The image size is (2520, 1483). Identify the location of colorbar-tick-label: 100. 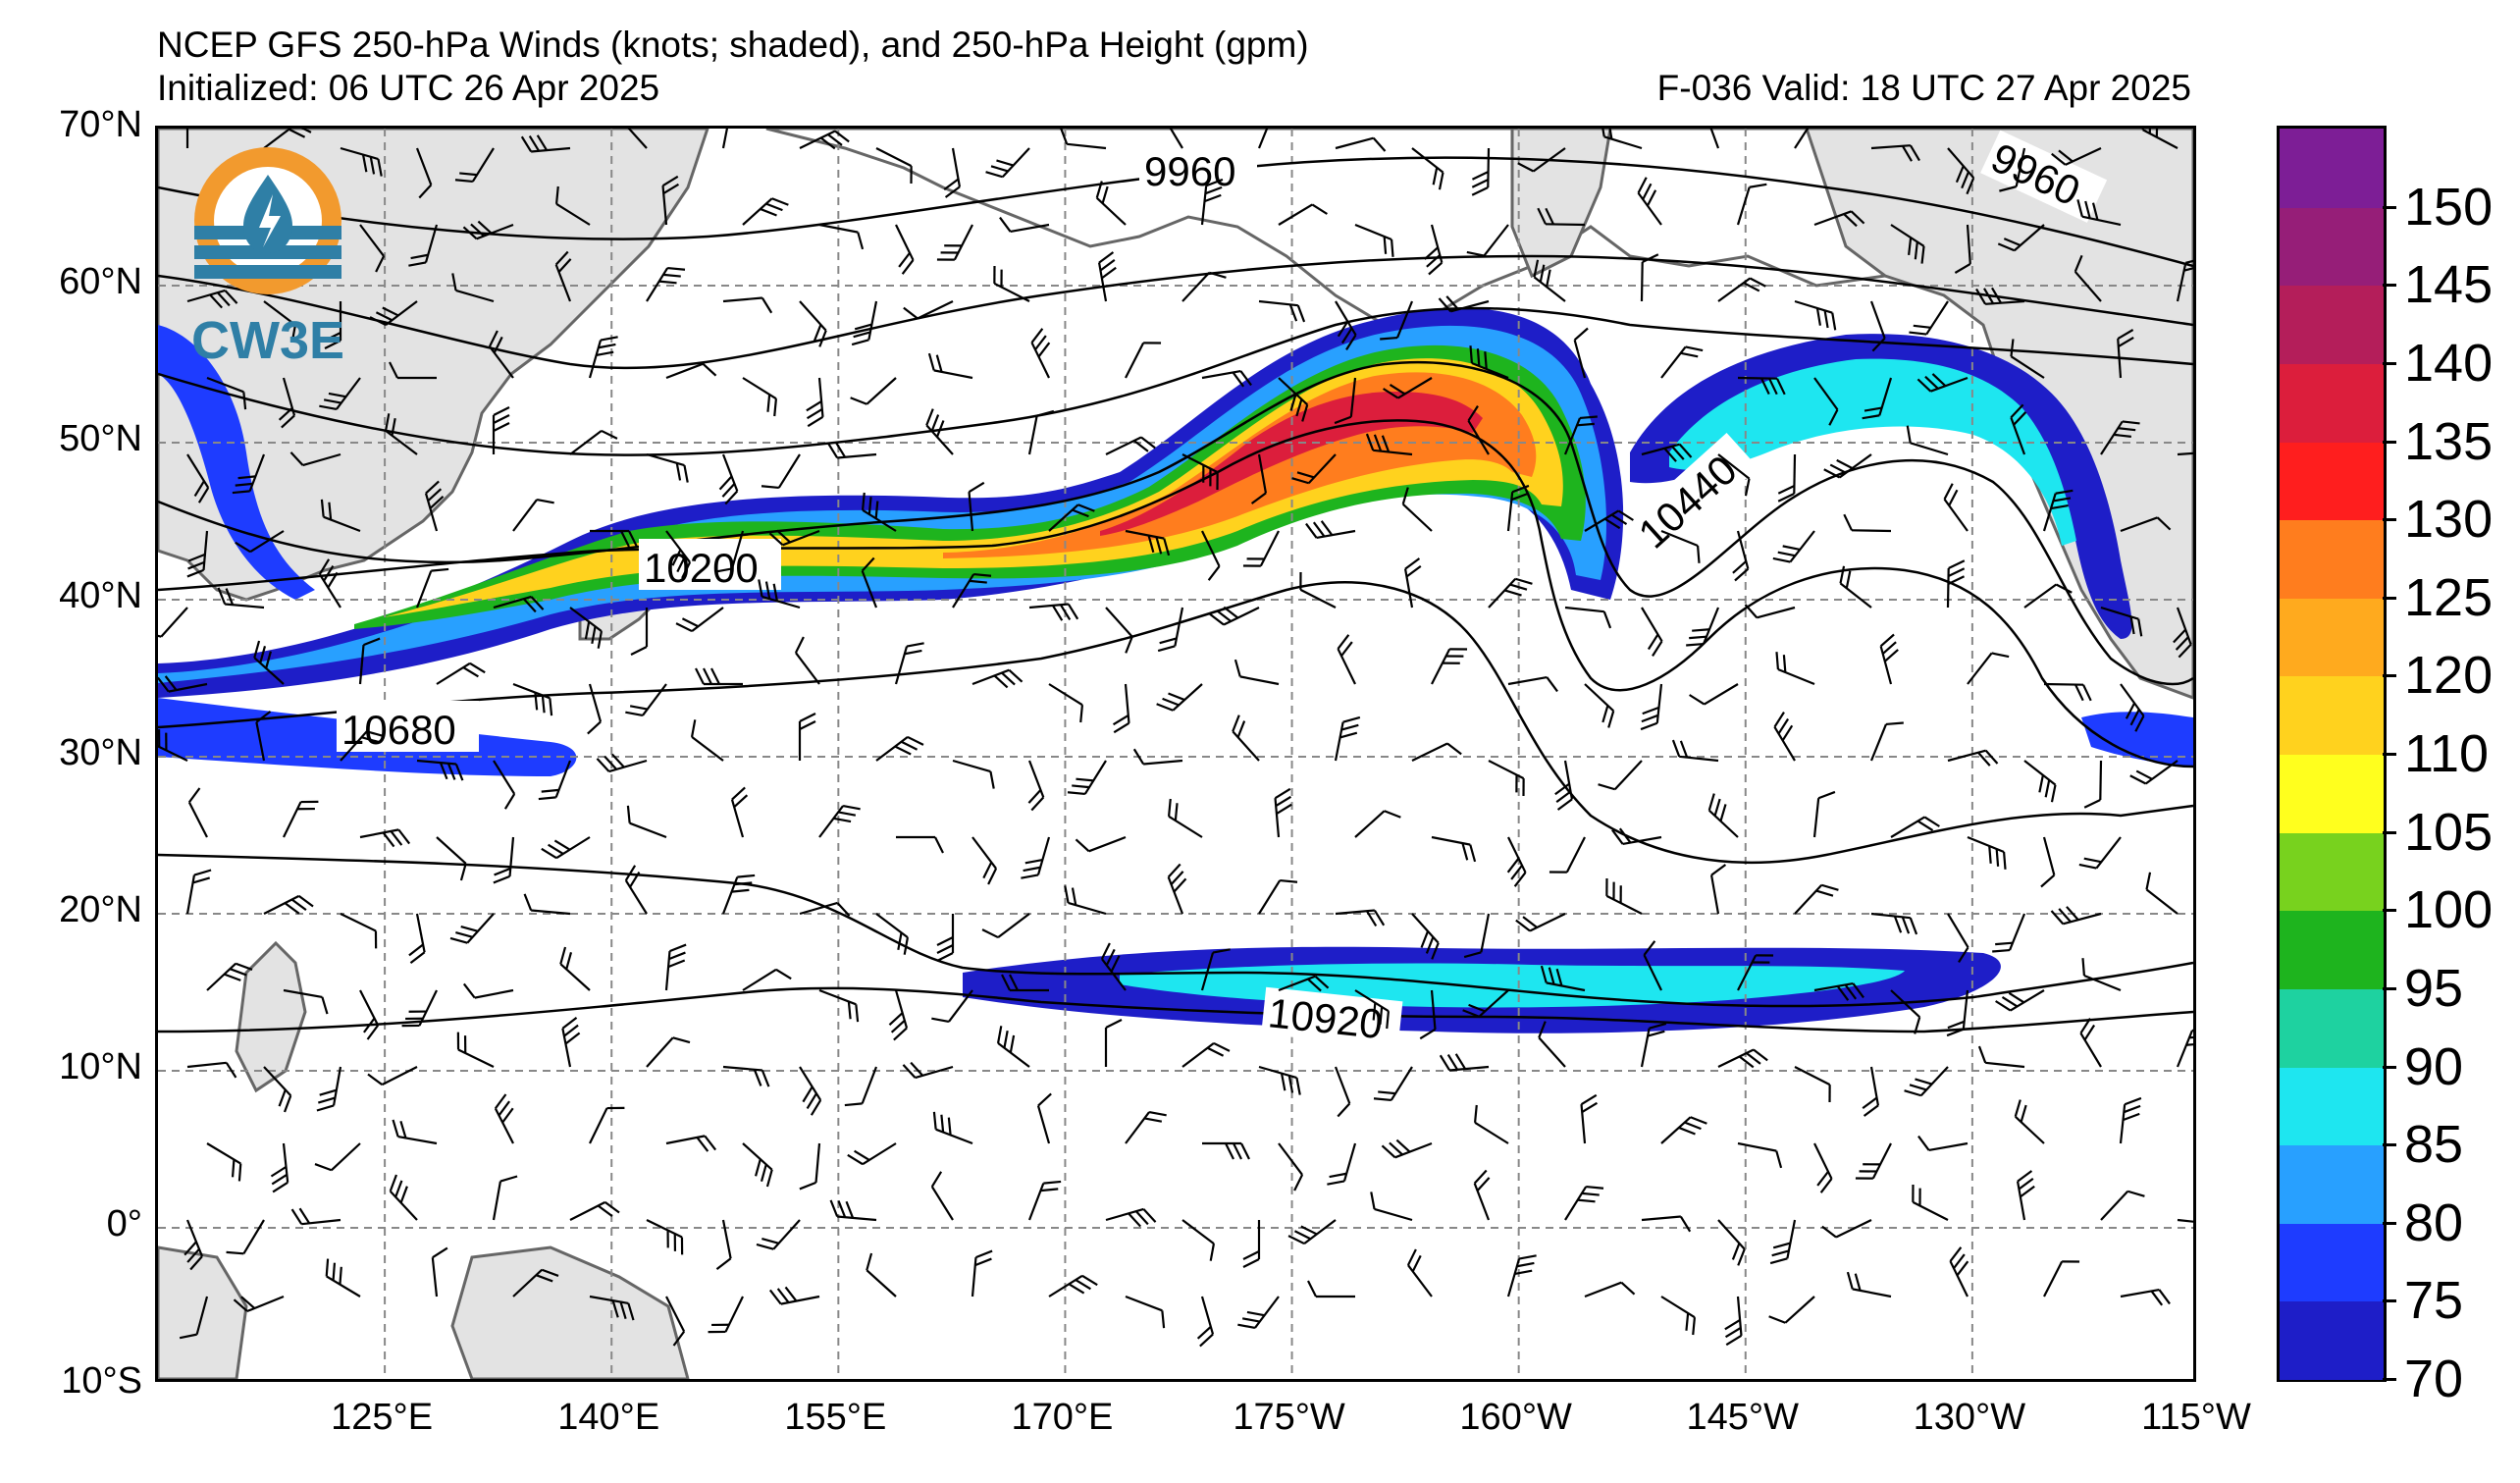
(2449, 910).